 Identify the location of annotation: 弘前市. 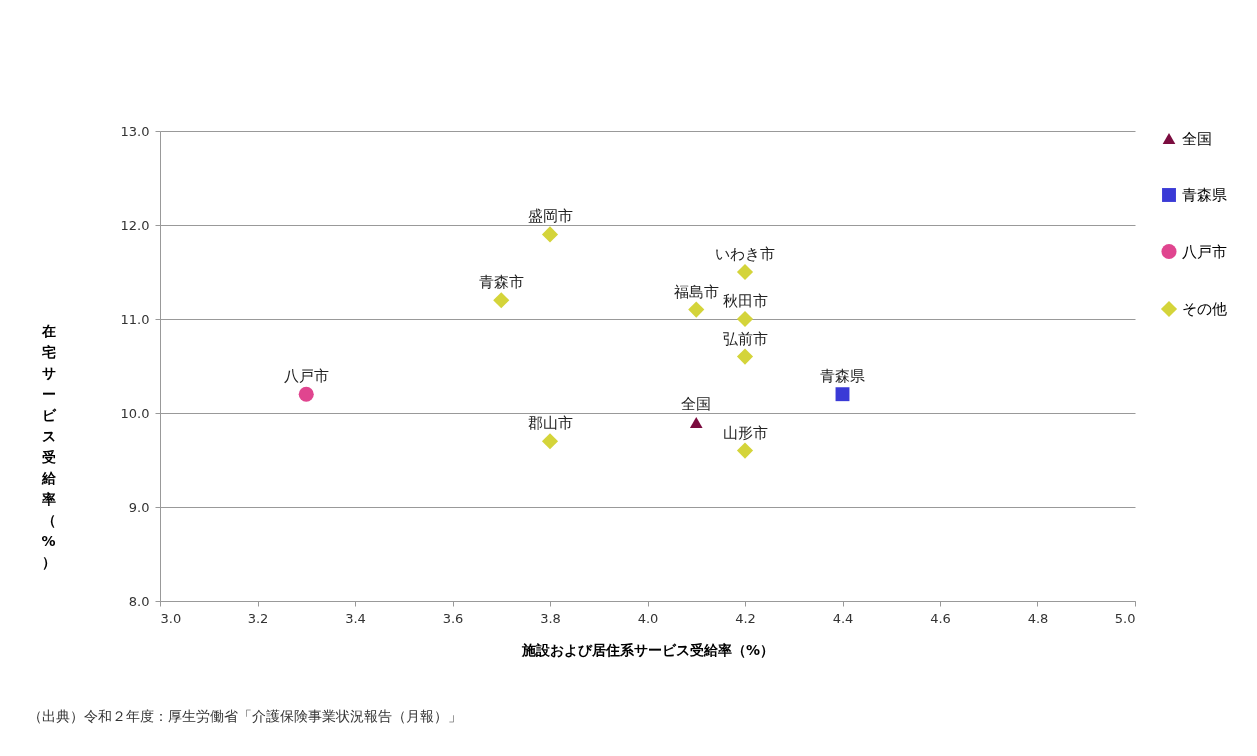
(745, 338).